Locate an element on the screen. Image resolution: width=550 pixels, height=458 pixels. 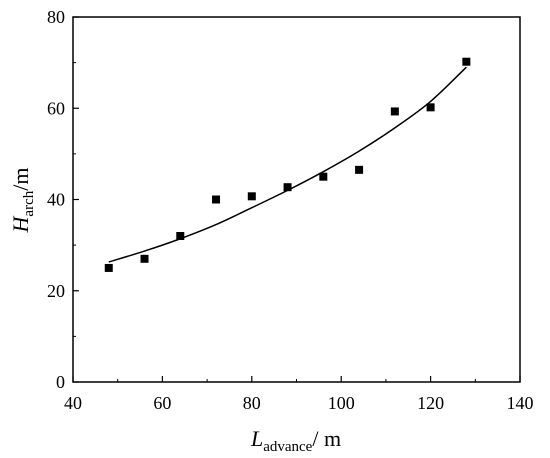
x-tick-label: 140 is located at coordinates (520, 403).